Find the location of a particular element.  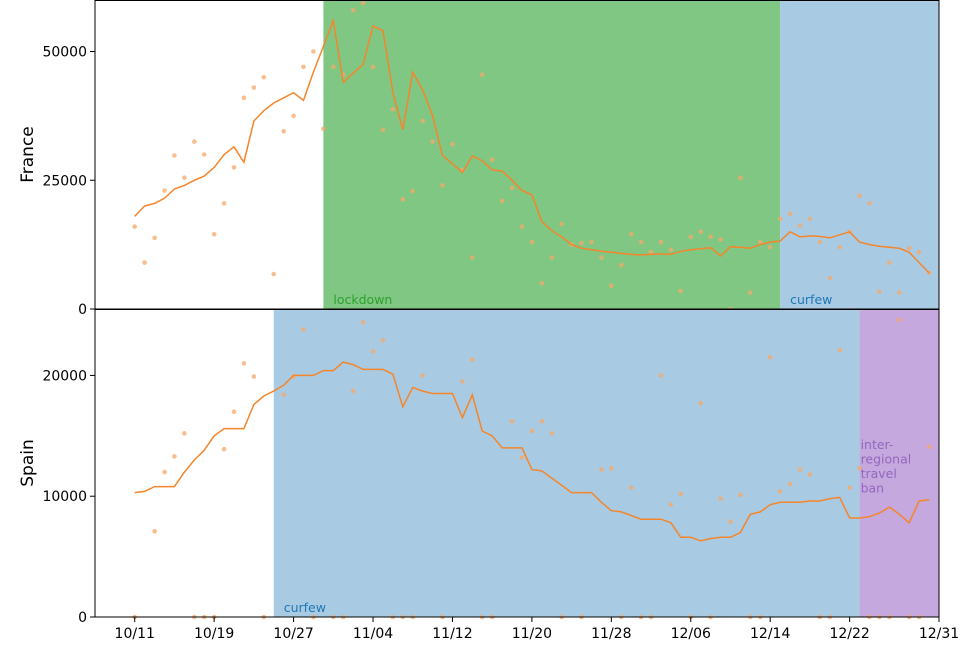

france-region-label-0: lockdown is located at coordinates (362, 299).